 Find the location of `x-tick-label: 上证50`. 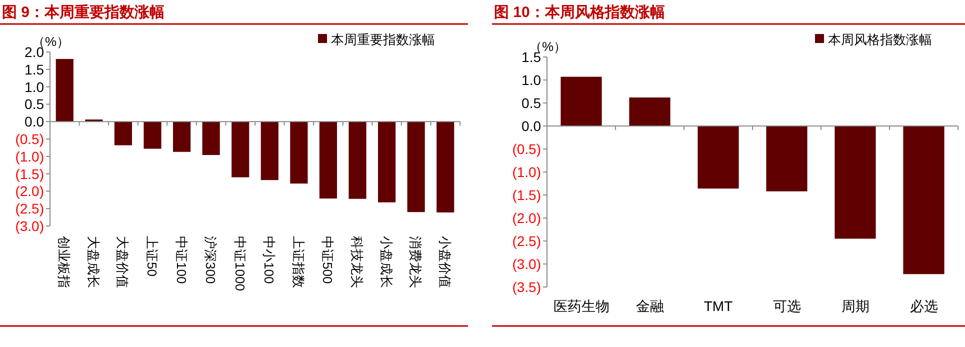

x-tick-label: 上证50 is located at coordinates (152, 256).